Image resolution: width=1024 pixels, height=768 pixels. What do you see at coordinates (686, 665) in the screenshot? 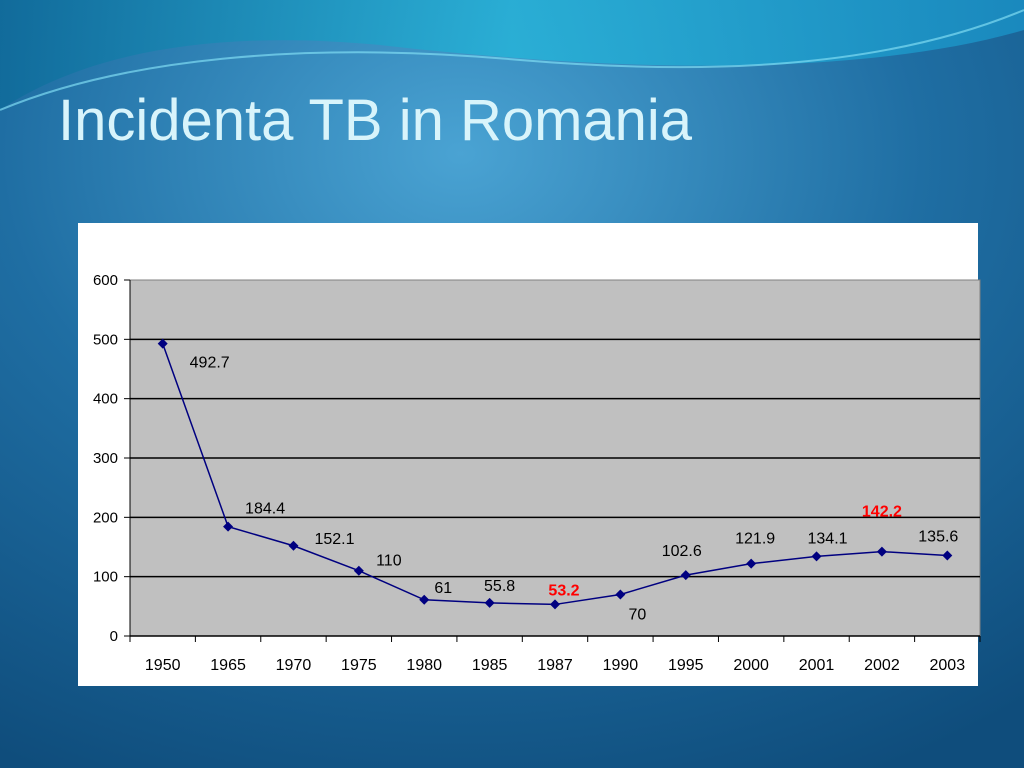
I see `x-tick-label: 1995` at bounding box center [686, 665].